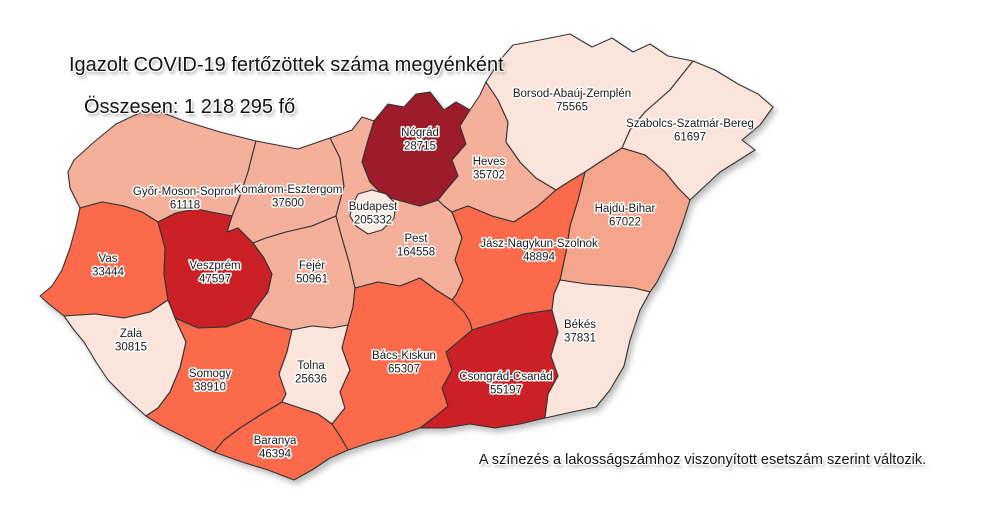 The image size is (1000, 510). I want to click on county-label-fejer: Fejér 50961, so click(312, 273).